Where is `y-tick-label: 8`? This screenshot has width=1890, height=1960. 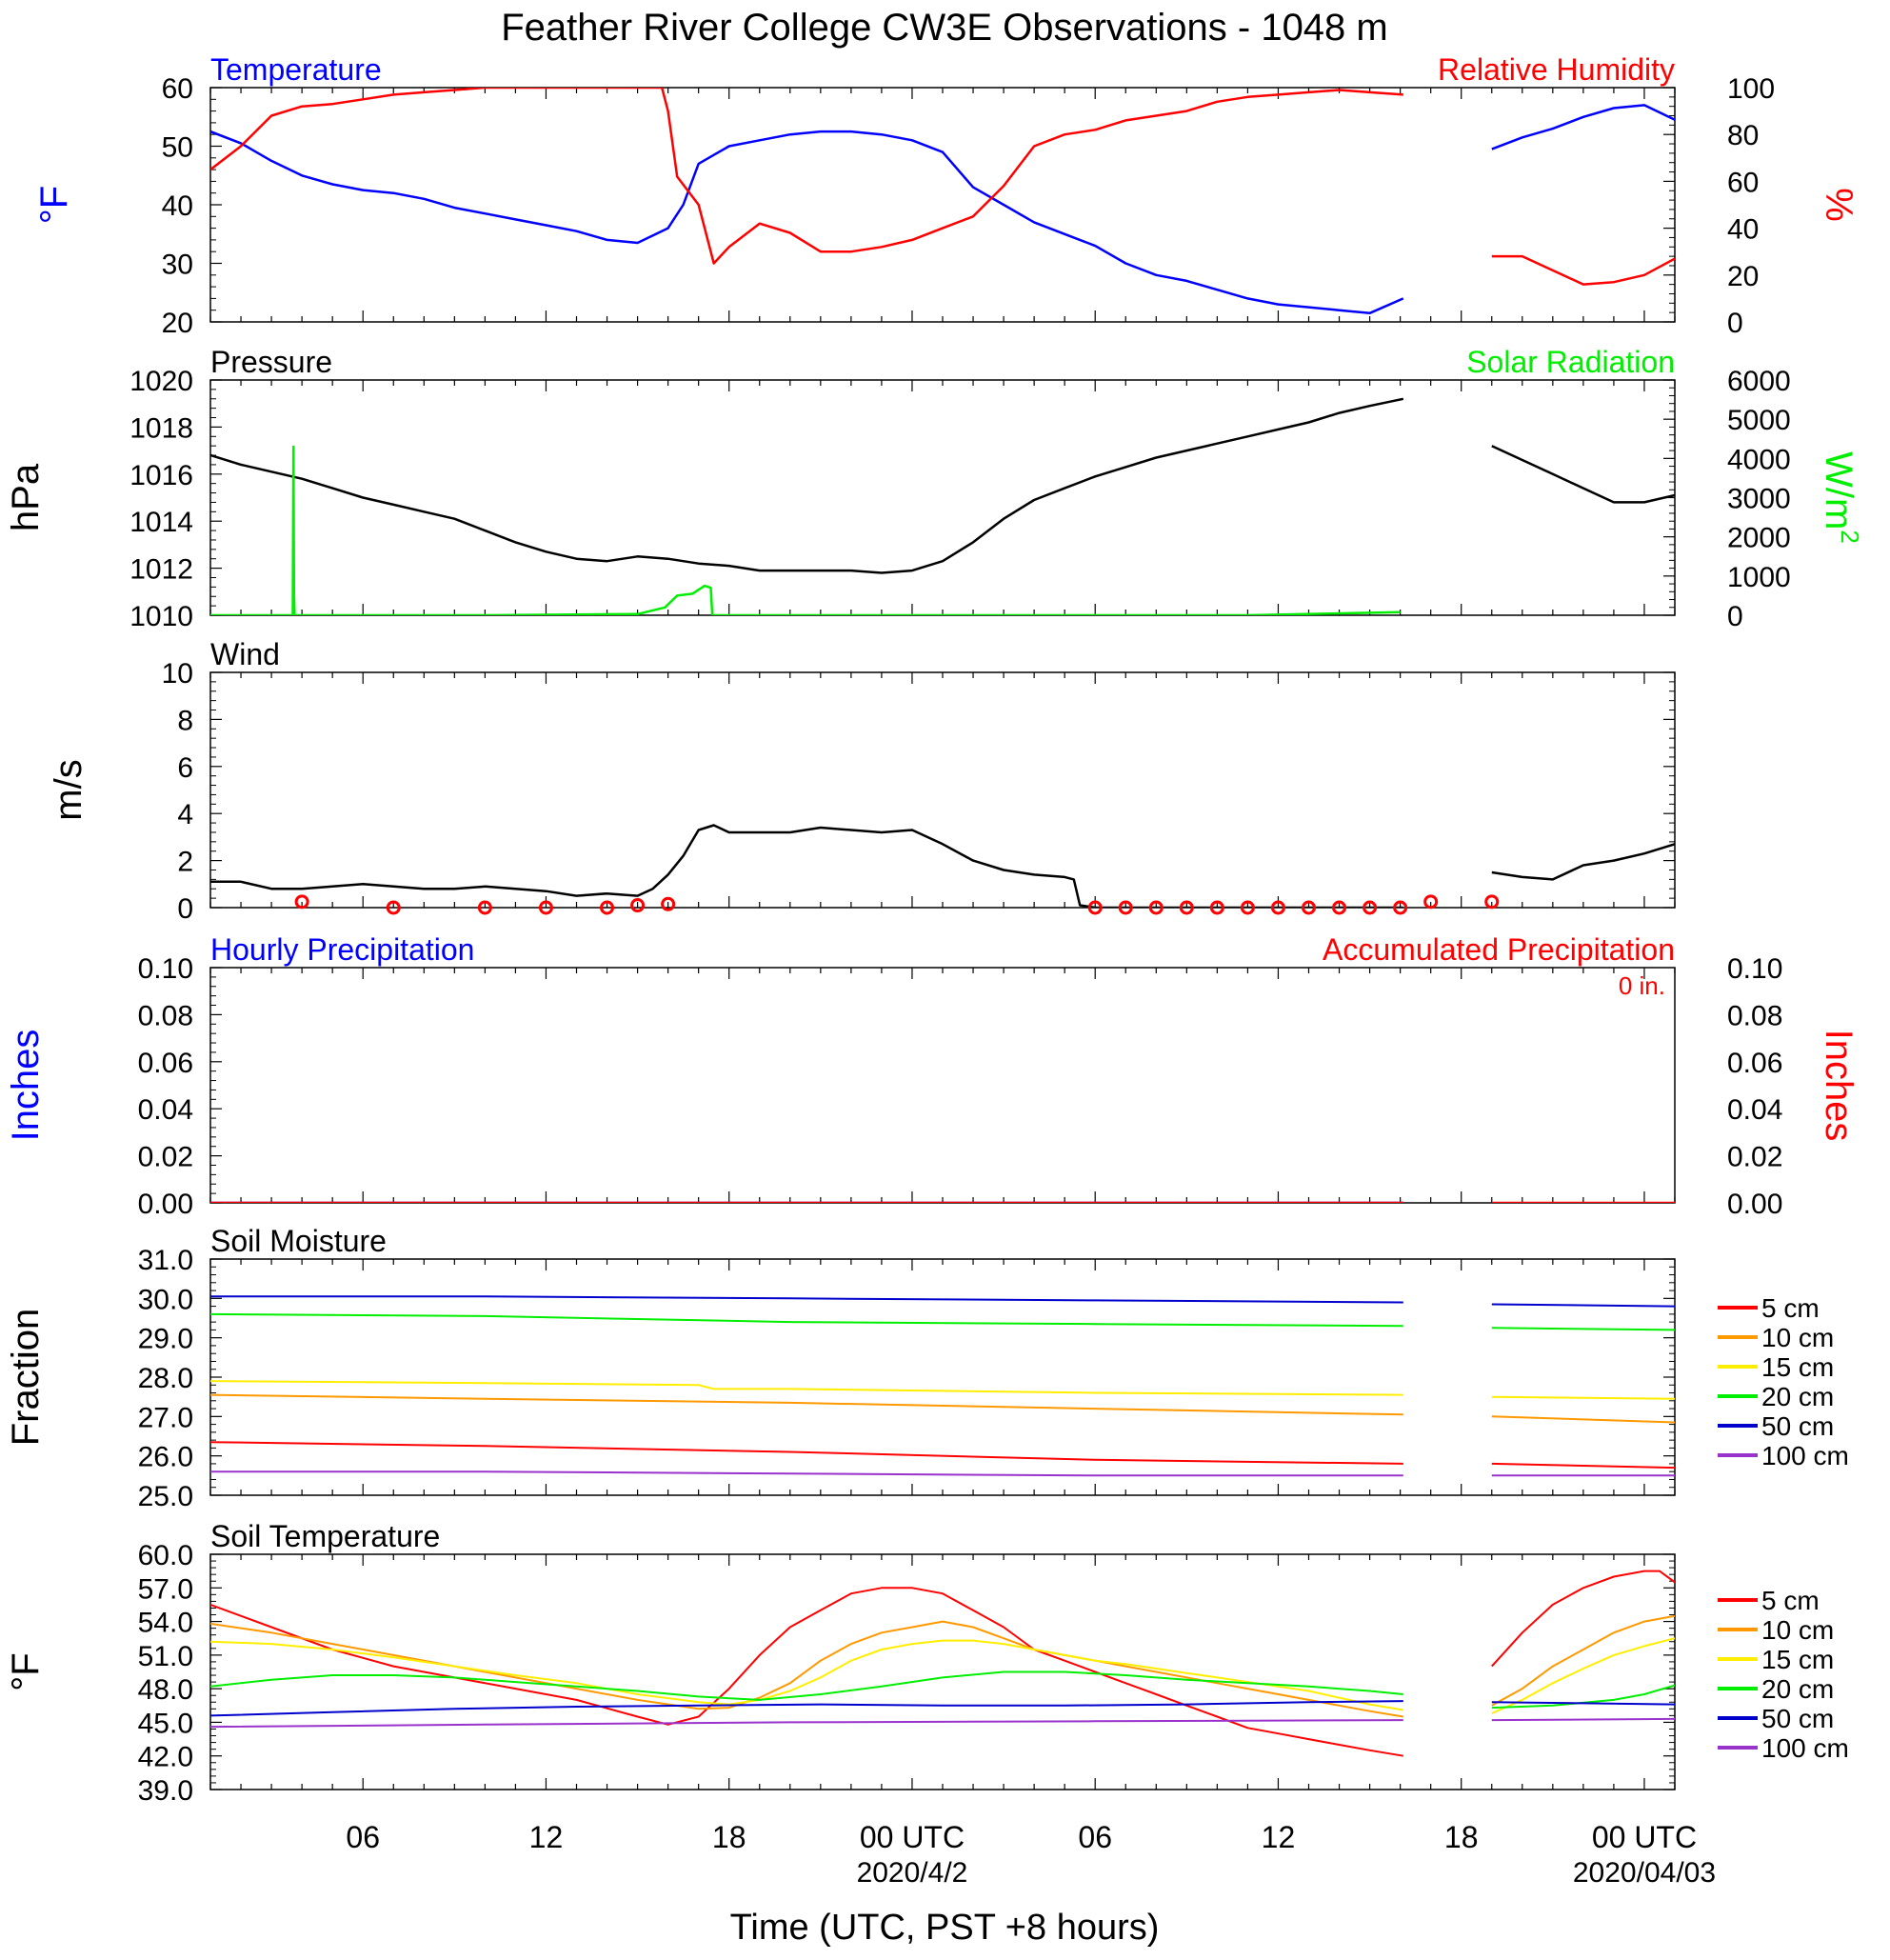
y-tick-label: 8 is located at coordinates (185, 720).